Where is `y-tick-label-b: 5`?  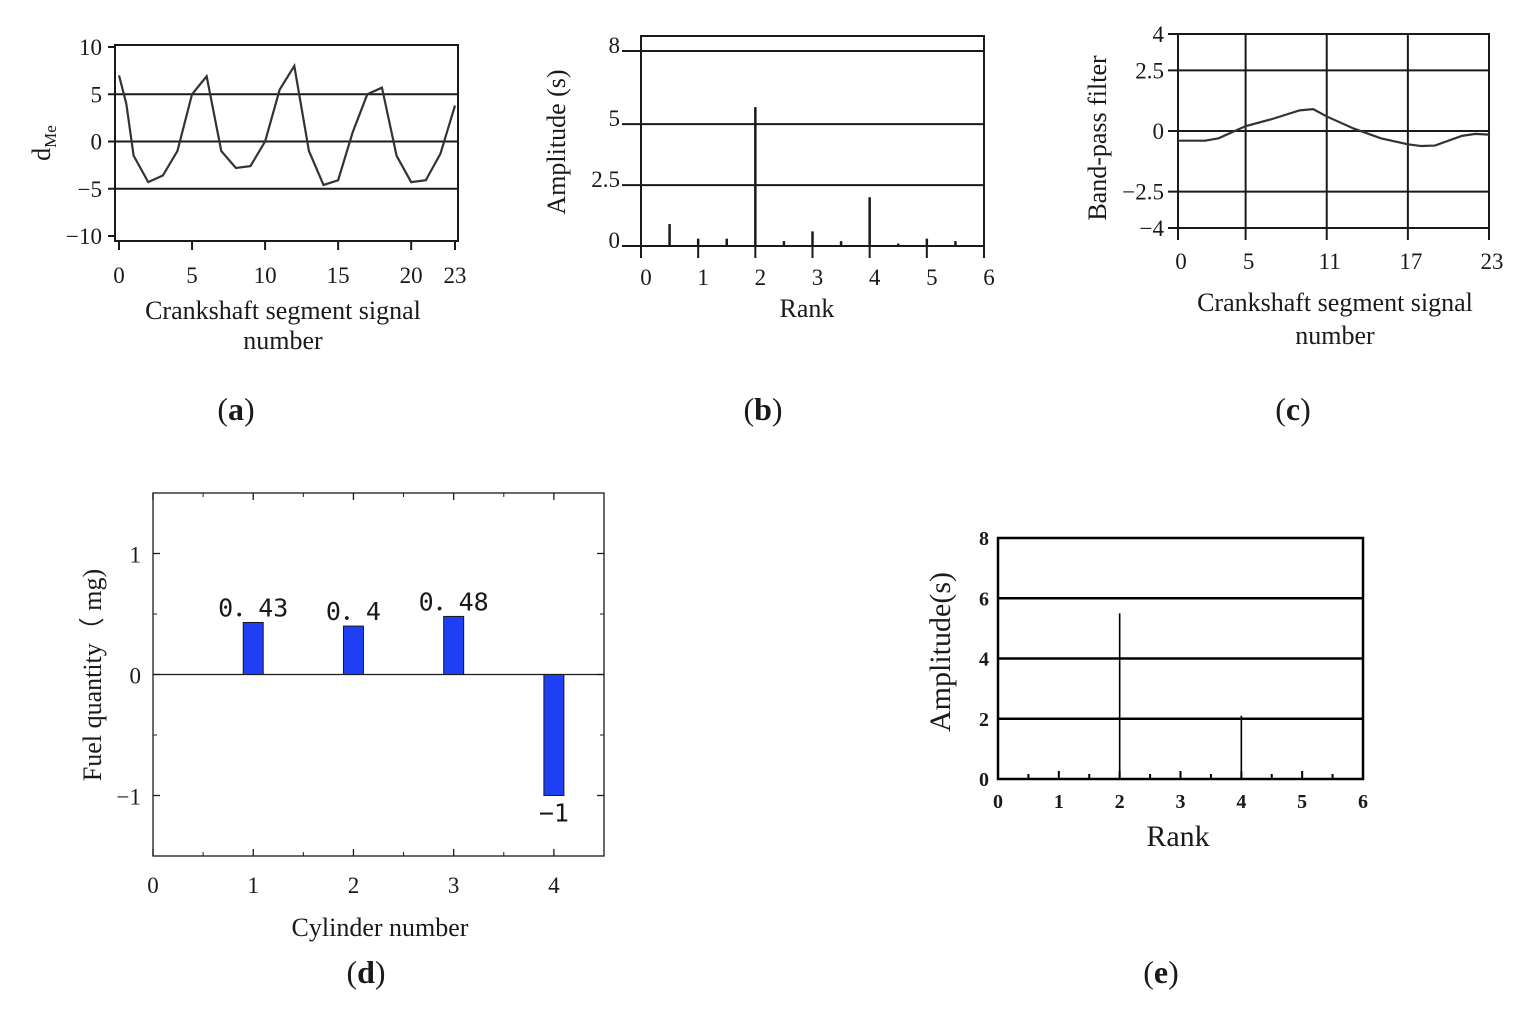
y-tick-label-b: 5 is located at coordinates (615, 118).